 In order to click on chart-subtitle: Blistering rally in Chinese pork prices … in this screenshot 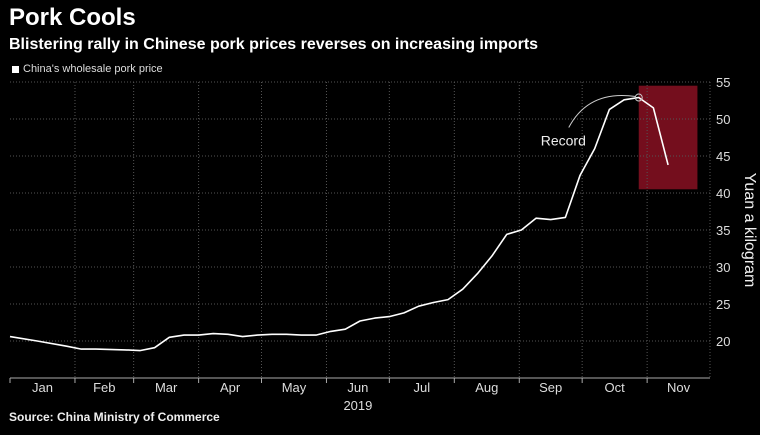, I will do `click(274, 44)`.